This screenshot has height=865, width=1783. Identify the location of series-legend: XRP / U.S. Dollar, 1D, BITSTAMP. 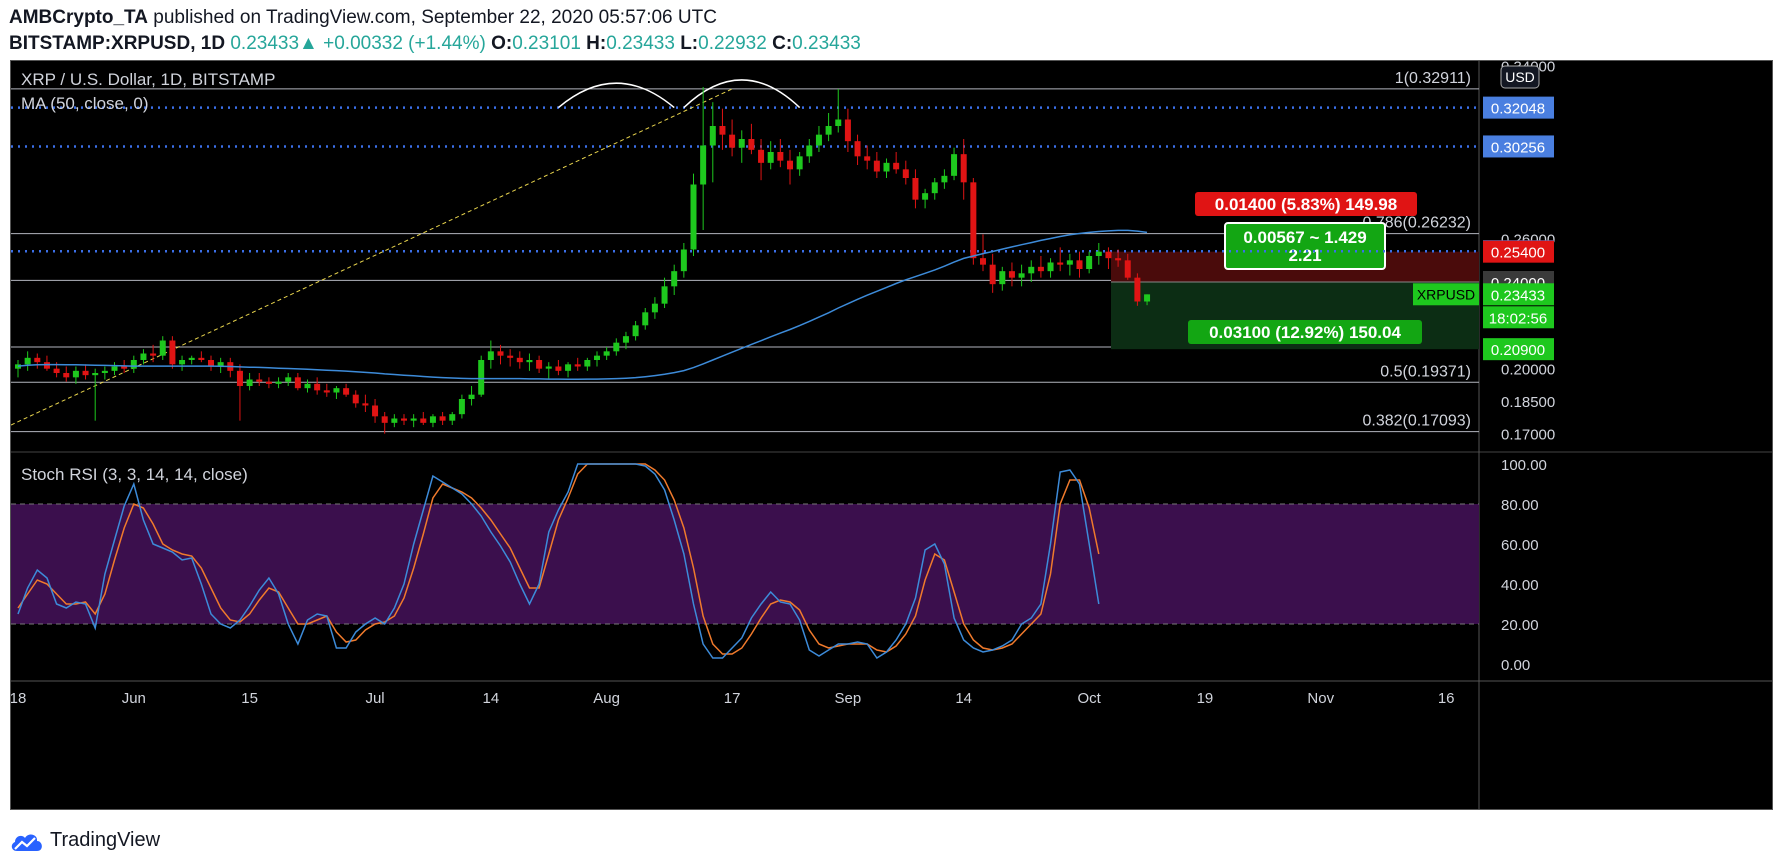
(148, 79).